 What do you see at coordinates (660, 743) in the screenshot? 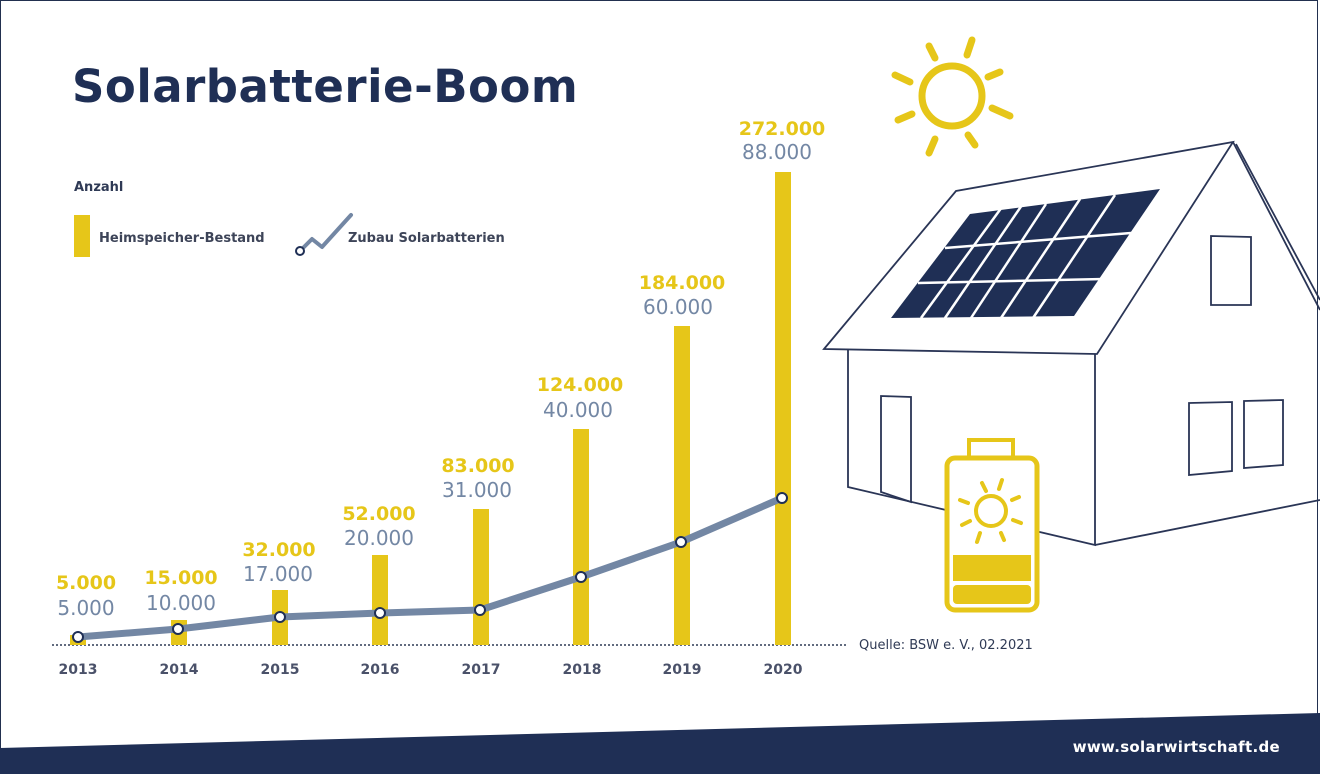
I see `footer-band` at bounding box center [660, 743].